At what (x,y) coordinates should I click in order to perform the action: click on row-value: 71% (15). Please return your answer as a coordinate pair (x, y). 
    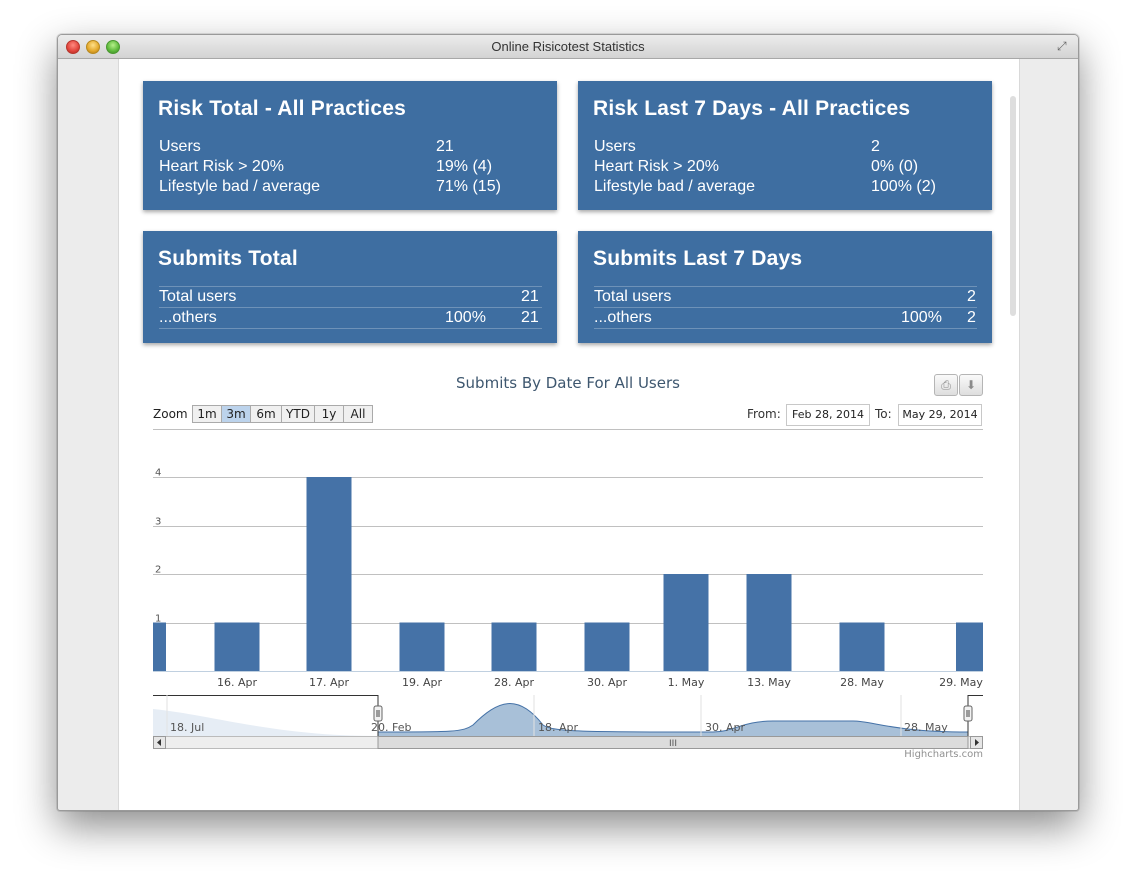
    Looking at the image, I should click on (468, 186).